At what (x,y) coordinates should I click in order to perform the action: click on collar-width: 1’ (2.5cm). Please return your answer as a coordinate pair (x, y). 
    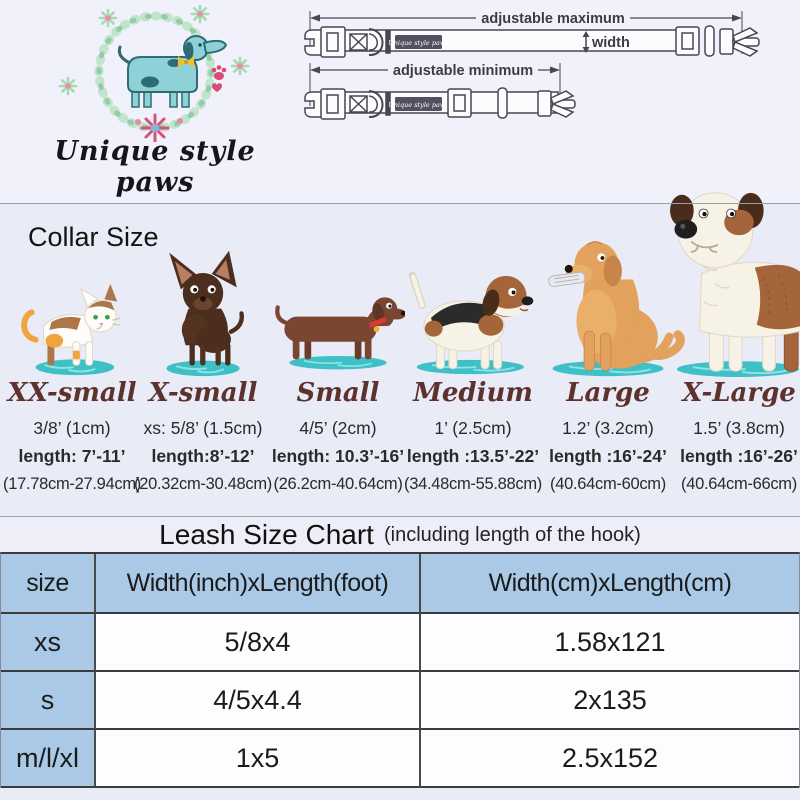
    Looking at the image, I should click on (473, 428).